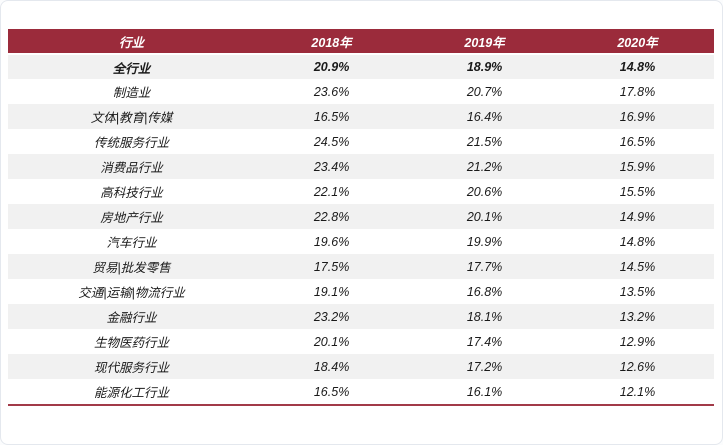 This screenshot has height=445, width=723. Describe the element at coordinates (331, 166) in the screenshot. I see `value-cell-2018: 23.4%` at that location.